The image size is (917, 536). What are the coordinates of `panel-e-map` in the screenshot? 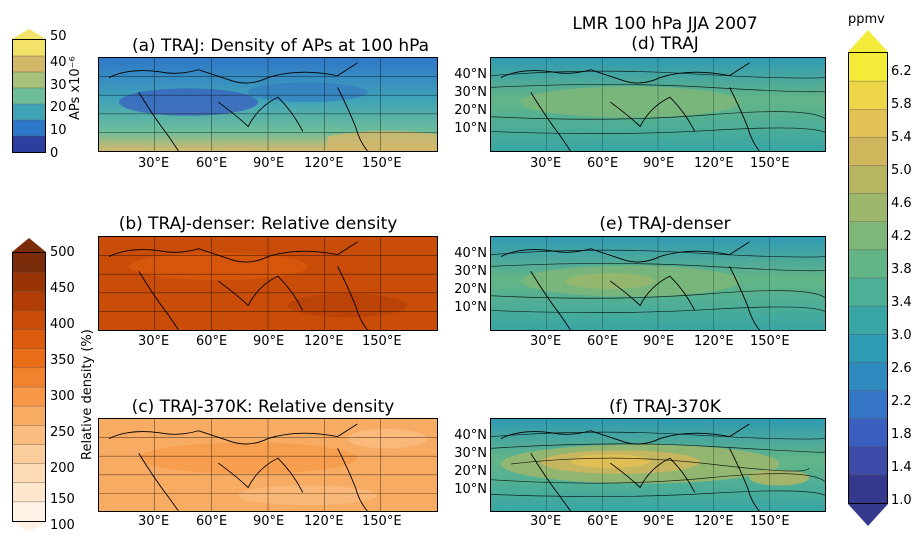 It's located at (658, 283).